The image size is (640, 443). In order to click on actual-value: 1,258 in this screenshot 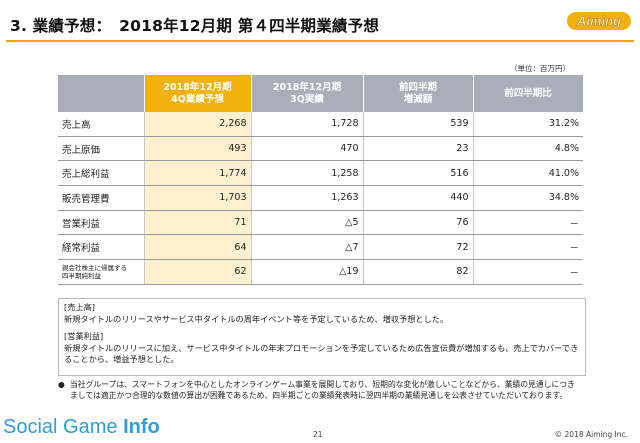, I will do `click(307, 173)`.